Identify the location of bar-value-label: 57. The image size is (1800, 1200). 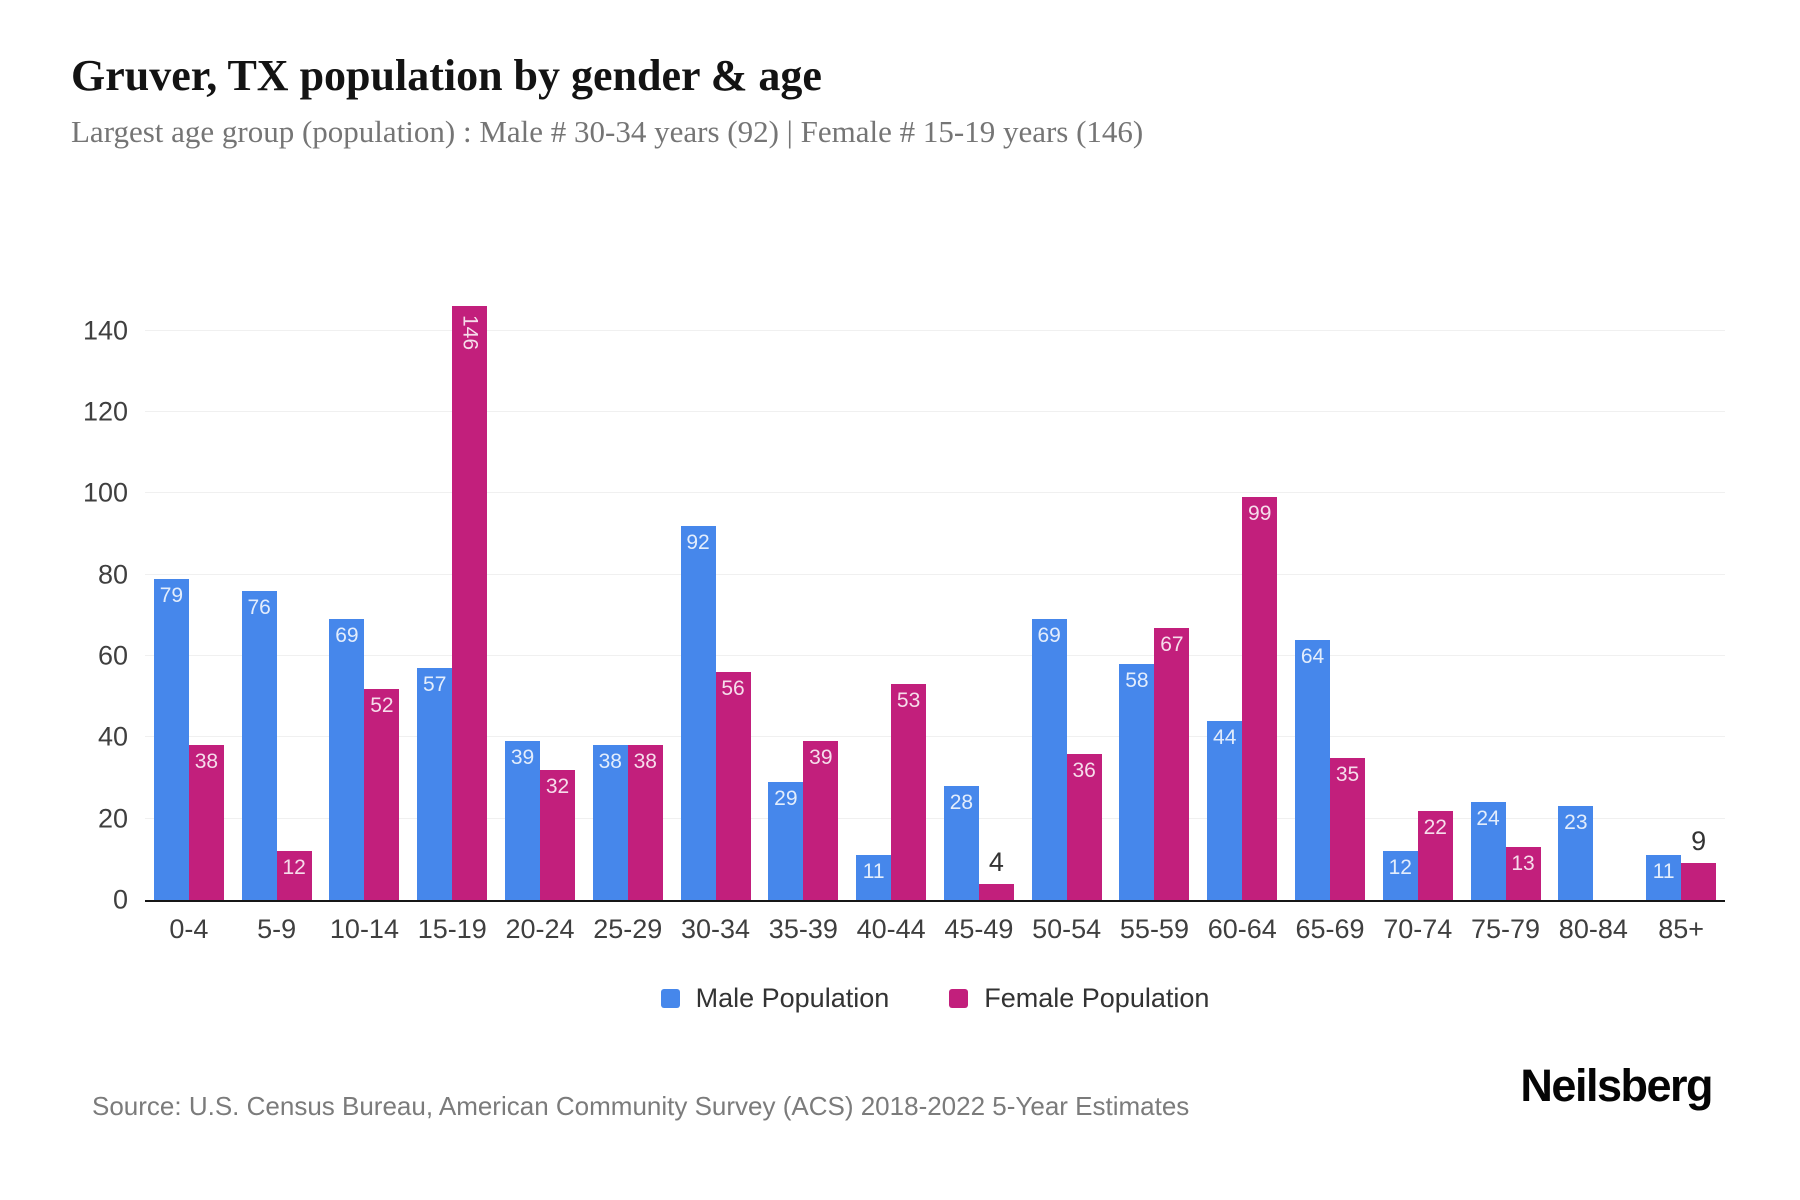
(435, 684).